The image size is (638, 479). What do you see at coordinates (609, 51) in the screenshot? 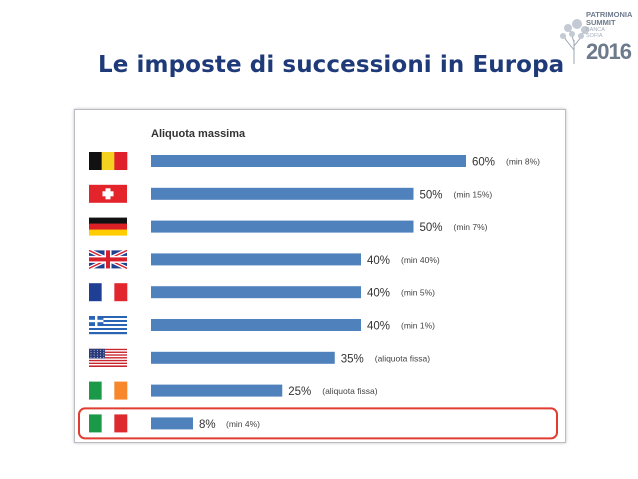
I see `logo-year: 2016` at bounding box center [609, 51].